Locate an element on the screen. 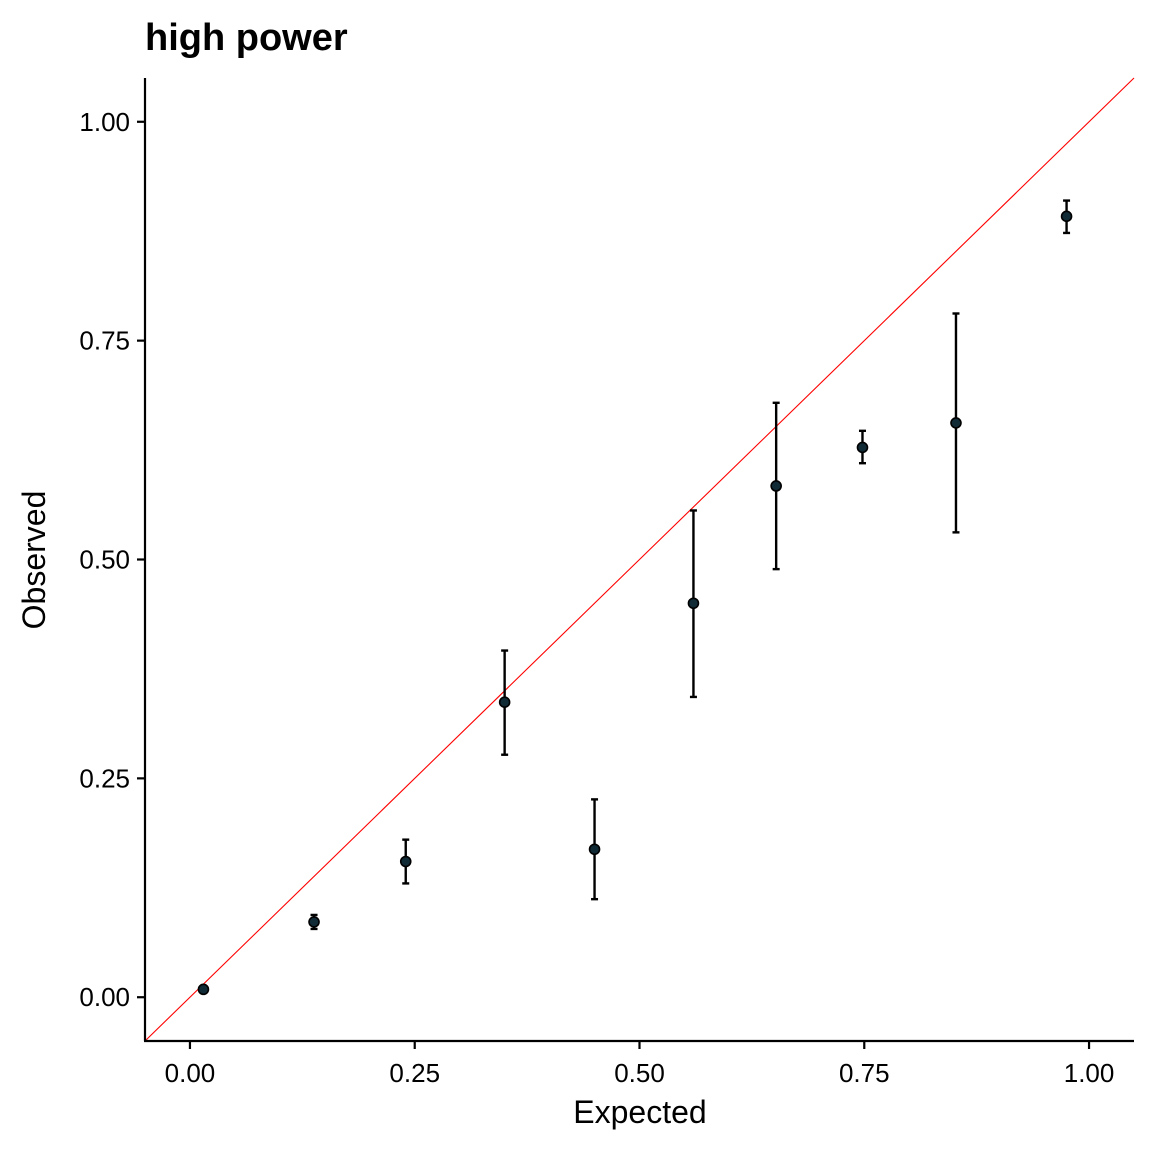 This screenshot has height=1152, width=1152. x-axis-ticks: 0.00 0.25 0.50 0.75 1.00 is located at coordinates (640, 1064).